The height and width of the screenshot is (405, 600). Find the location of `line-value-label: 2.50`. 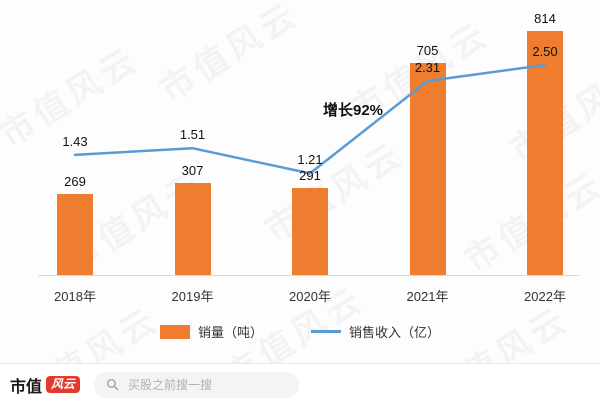

line-value-label: 2.50 is located at coordinates (545, 51).